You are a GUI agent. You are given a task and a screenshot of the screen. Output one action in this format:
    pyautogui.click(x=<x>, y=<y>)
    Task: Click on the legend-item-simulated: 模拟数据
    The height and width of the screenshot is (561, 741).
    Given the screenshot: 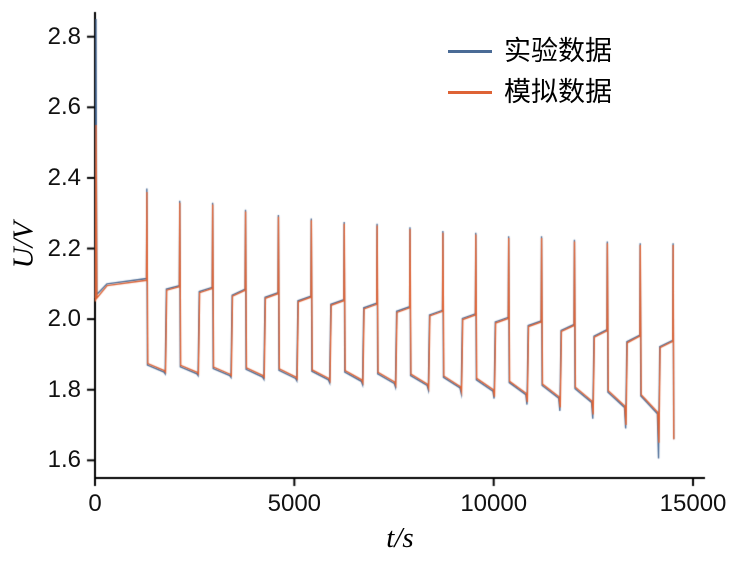 What is the action you would take?
    pyautogui.click(x=530, y=92)
    